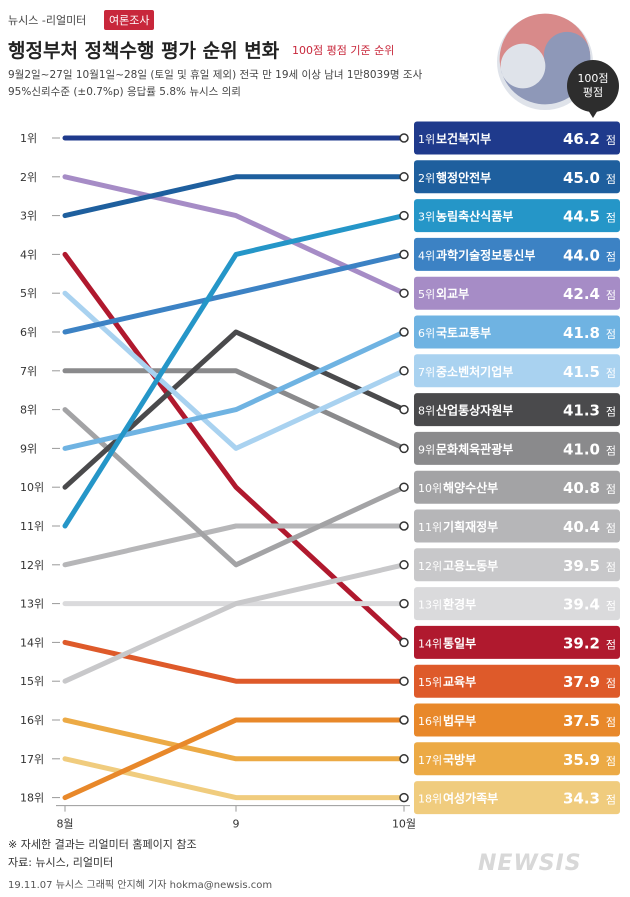  I want to click on ministry-name-label: 여성가족부, so click(470, 798).